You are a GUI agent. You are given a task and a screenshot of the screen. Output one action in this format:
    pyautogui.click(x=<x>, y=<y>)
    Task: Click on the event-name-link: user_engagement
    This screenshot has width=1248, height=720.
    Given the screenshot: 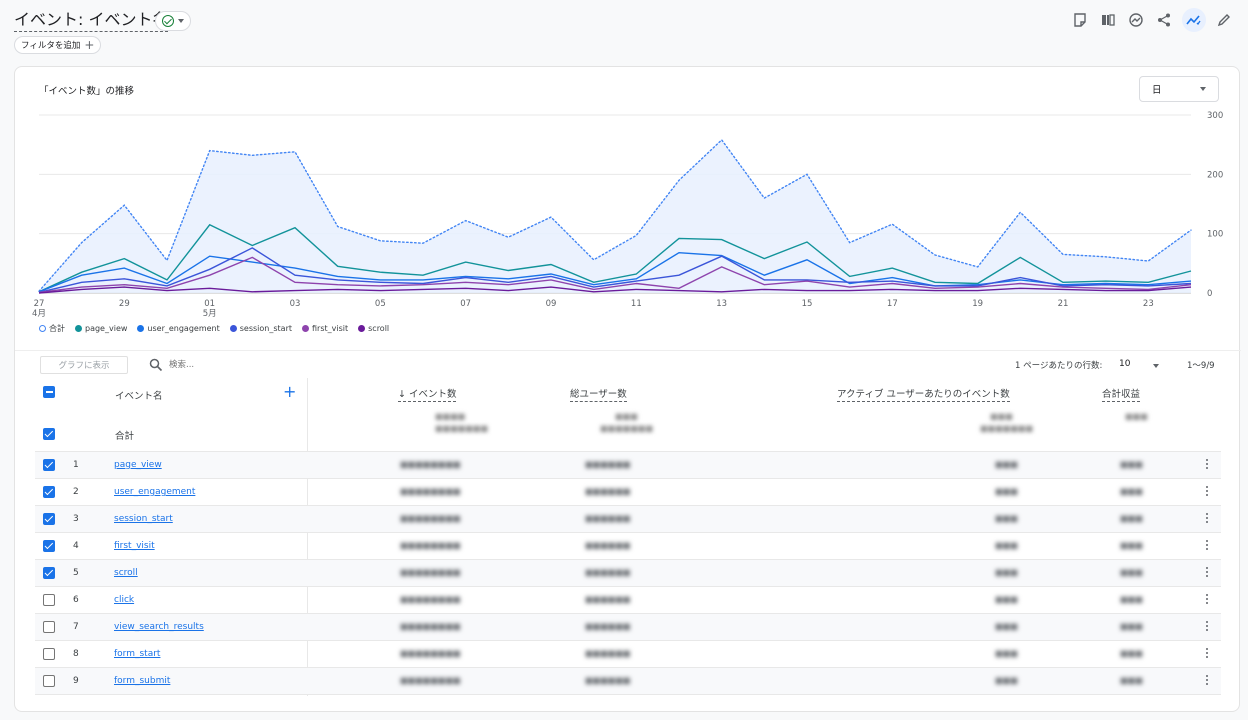 What is the action you would take?
    pyautogui.click(x=155, y=492)
    